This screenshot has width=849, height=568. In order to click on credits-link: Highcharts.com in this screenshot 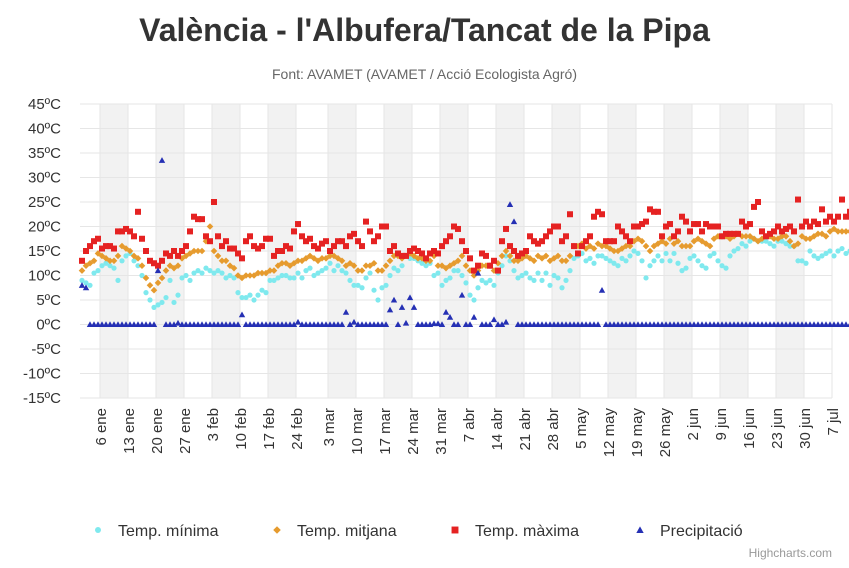, I will do `click(790, 553)`.